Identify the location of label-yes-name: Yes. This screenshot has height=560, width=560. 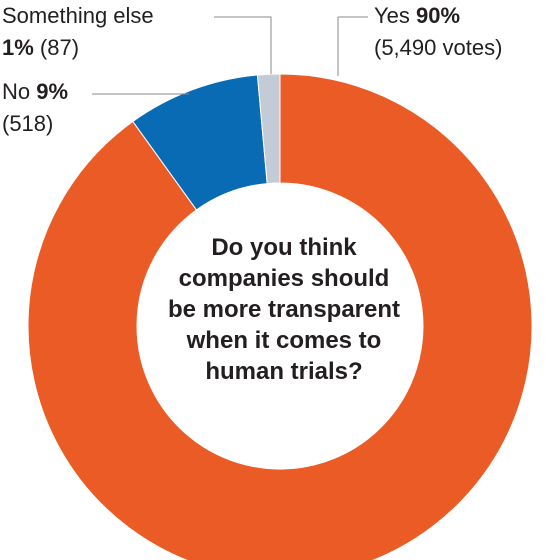
(392, 15).